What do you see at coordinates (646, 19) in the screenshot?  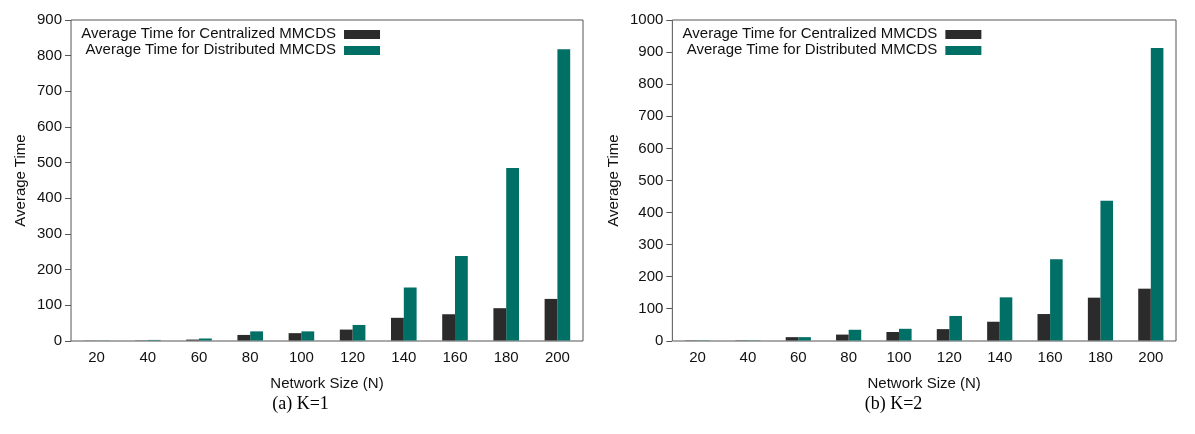 I see `y-tick-label: 1000` at bounding box center [646, 19].